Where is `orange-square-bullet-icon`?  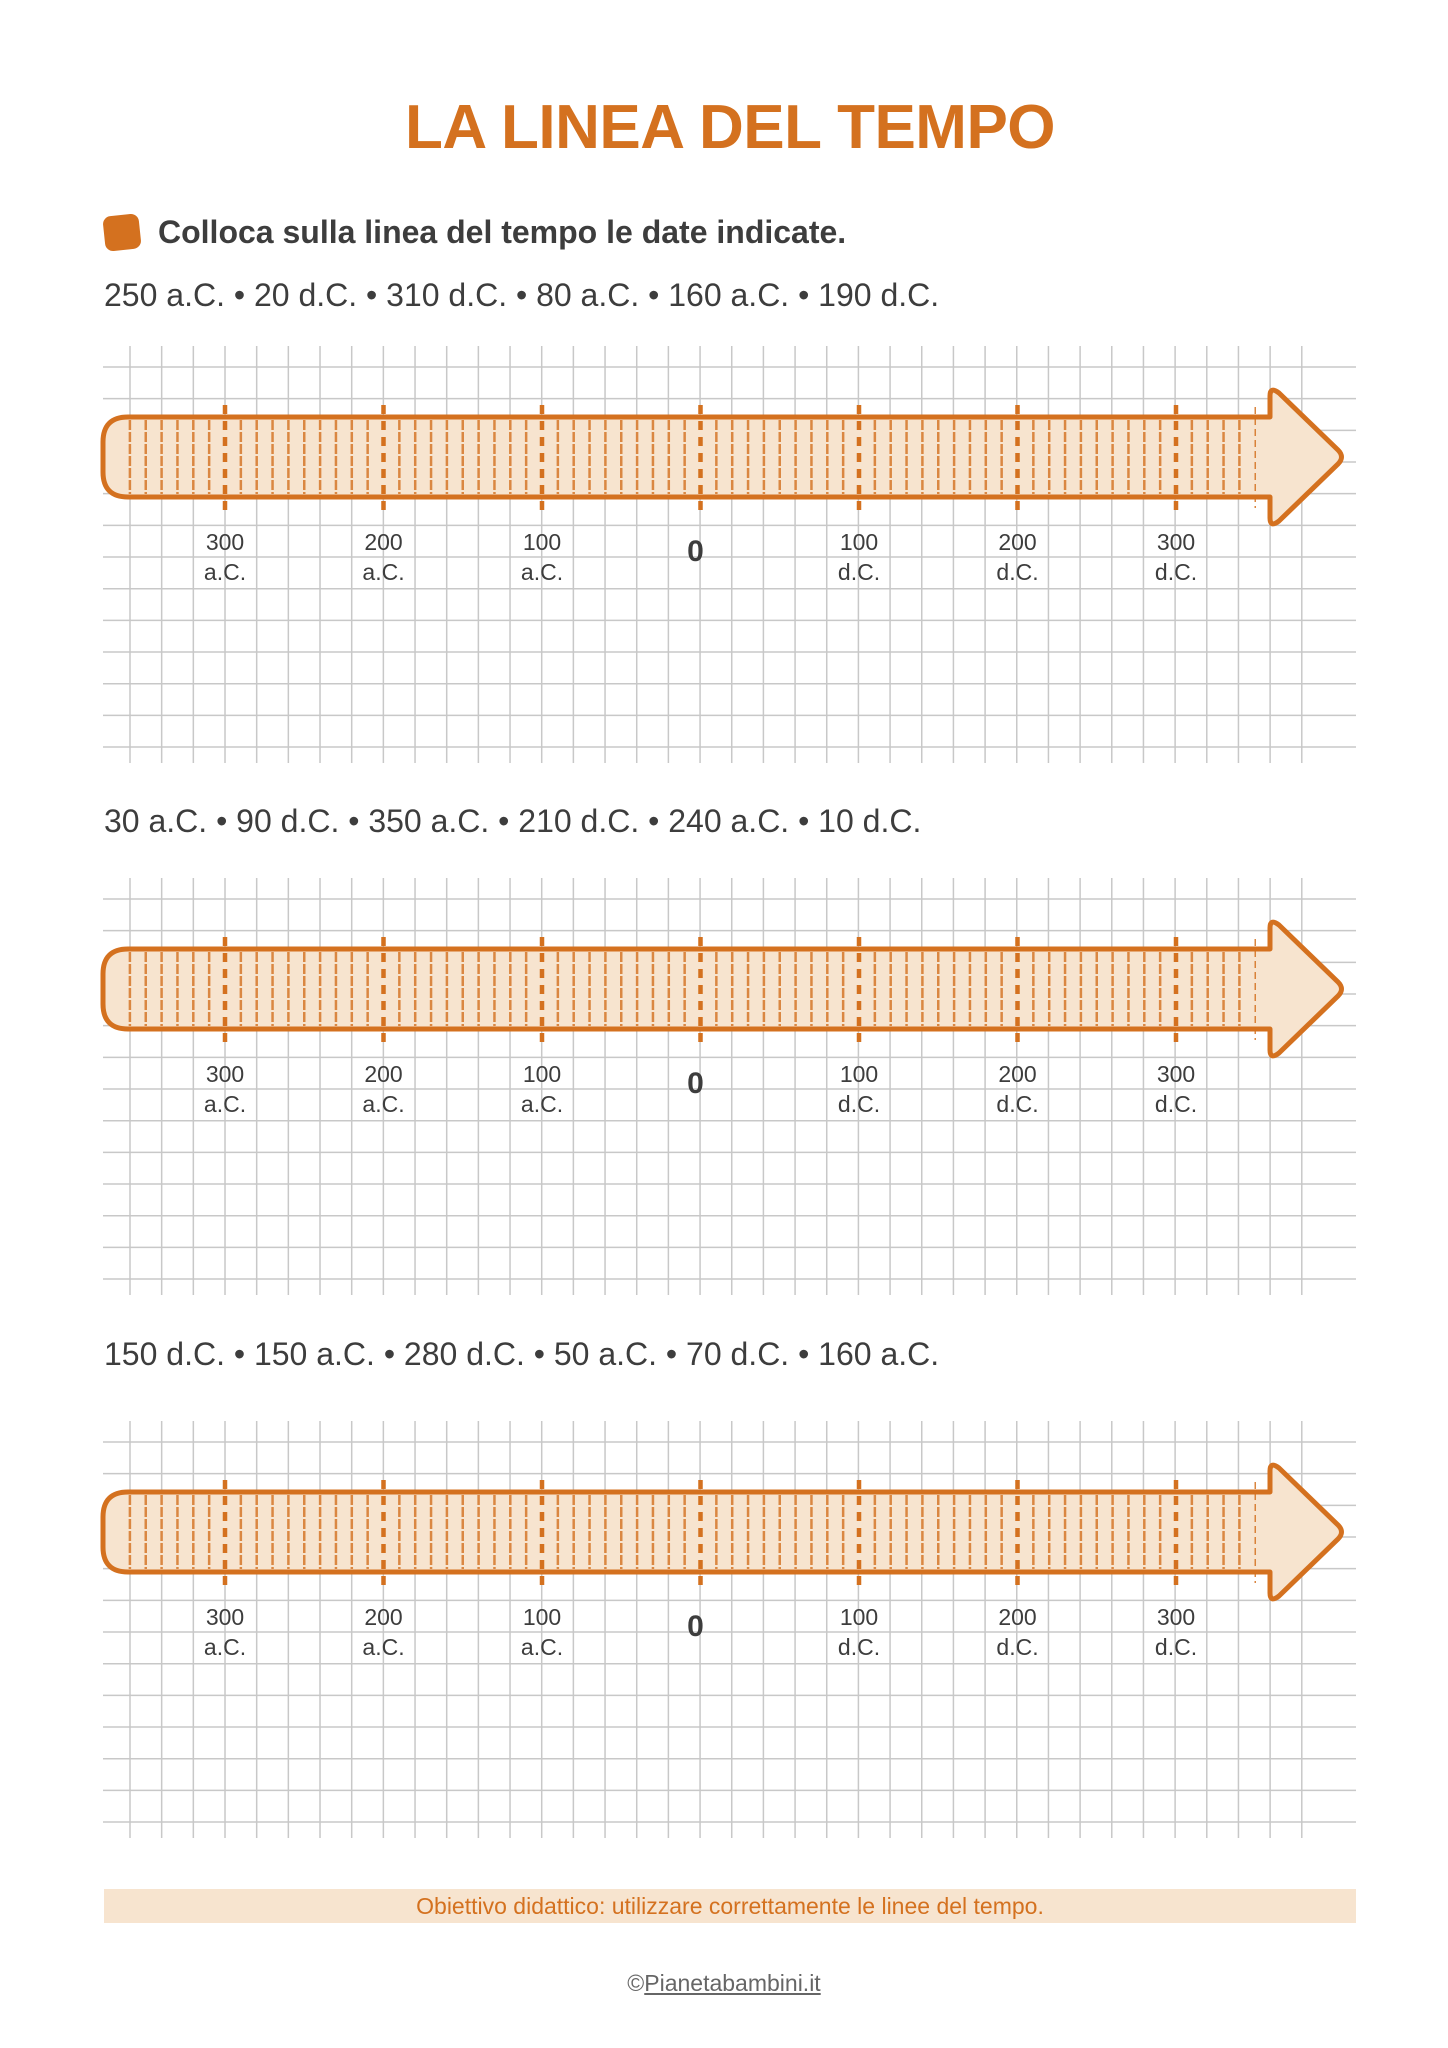
orange-square-bullet-icon is located at coordinates (122, 232).